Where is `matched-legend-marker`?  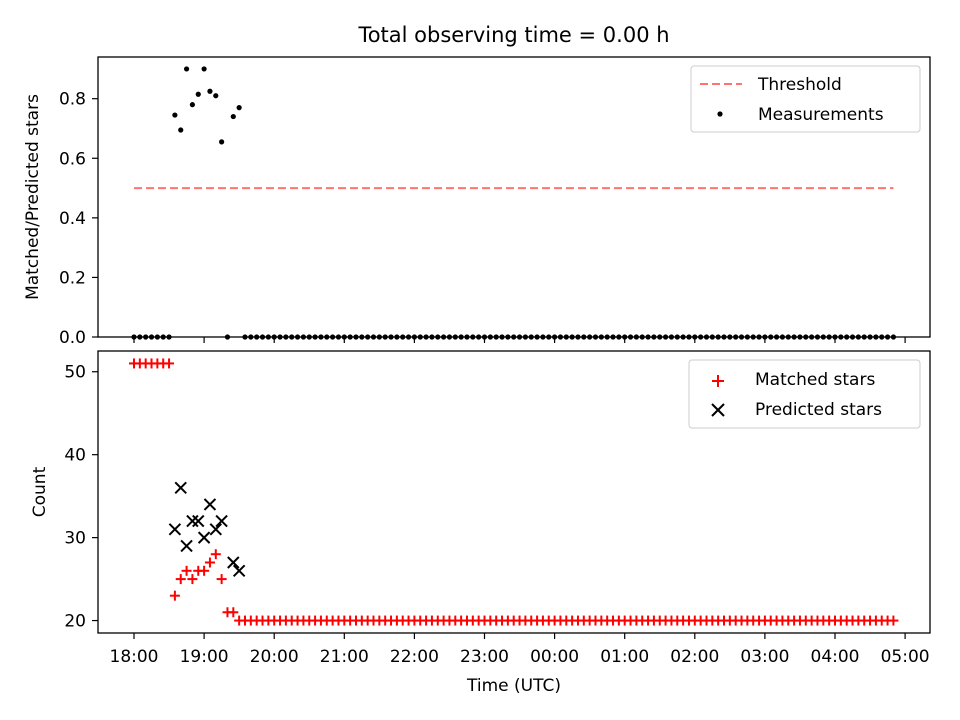 matched-legend-marker is located at coordinates (718, 381).